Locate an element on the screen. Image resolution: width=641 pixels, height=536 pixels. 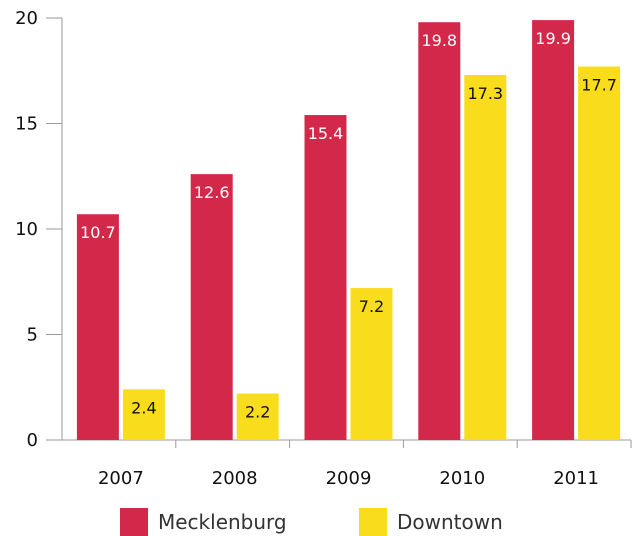
data-label-downtown-2007: 2.4 is located at coordinates (143, 407).